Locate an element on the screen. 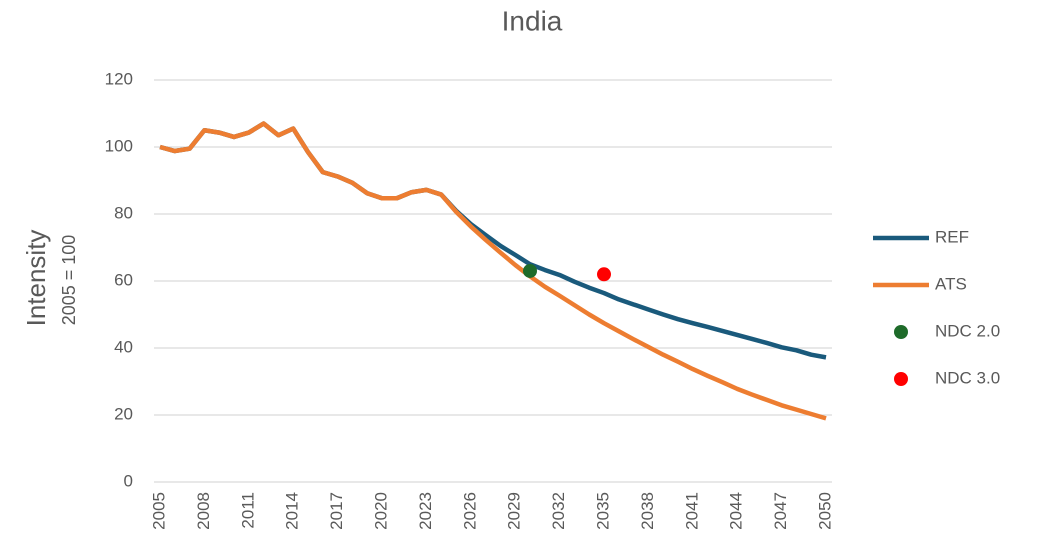 This screenshot has width=1040, height=548. y-tick-label: 80 is located at coordinates (123, 212).